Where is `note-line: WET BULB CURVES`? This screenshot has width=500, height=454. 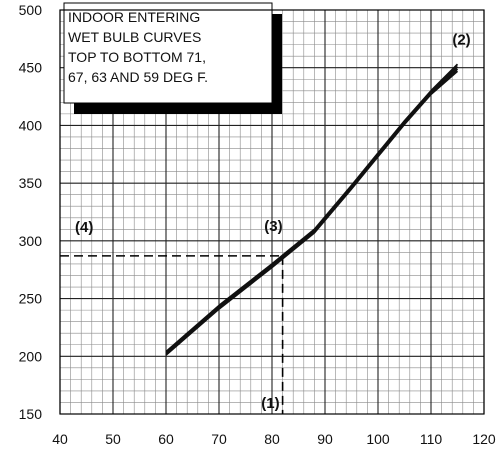
note-line: WET BULB CURVES is located at coordinates (134, 37).